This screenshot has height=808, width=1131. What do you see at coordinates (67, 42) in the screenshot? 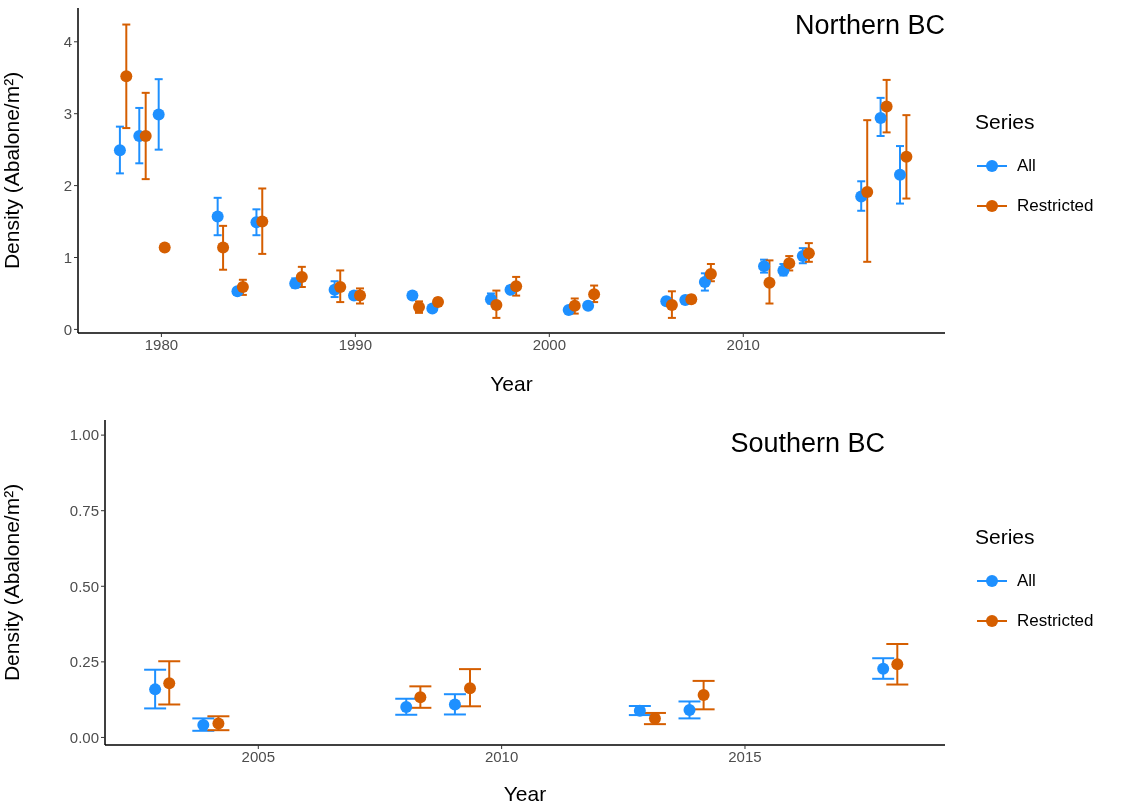
I see `y-tick-label: 4` at bounding box center [67, 42].